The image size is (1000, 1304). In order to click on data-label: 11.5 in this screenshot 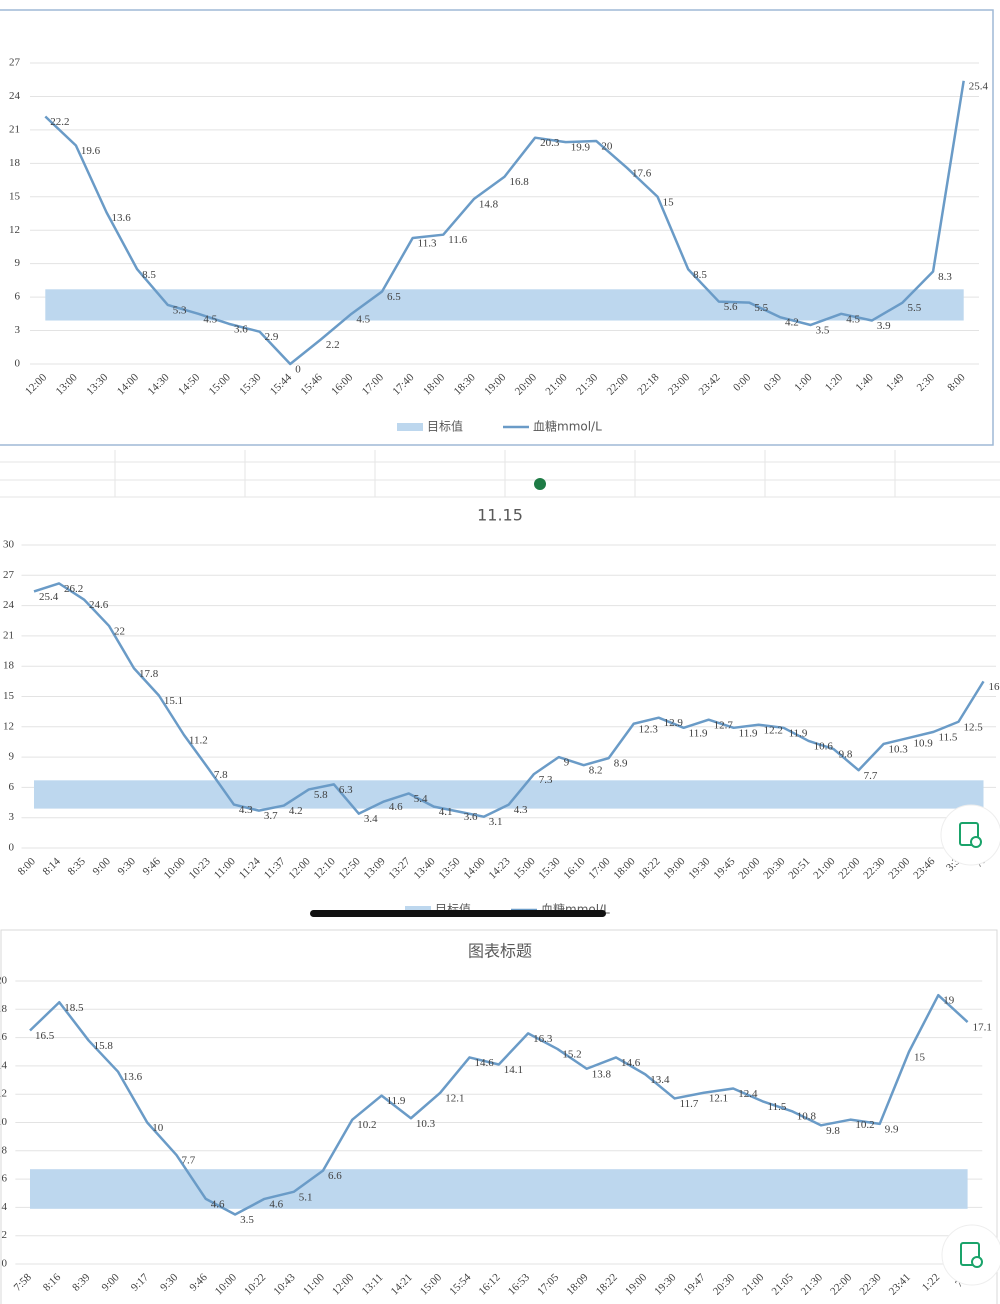, I will do `click(777, 1107)`.